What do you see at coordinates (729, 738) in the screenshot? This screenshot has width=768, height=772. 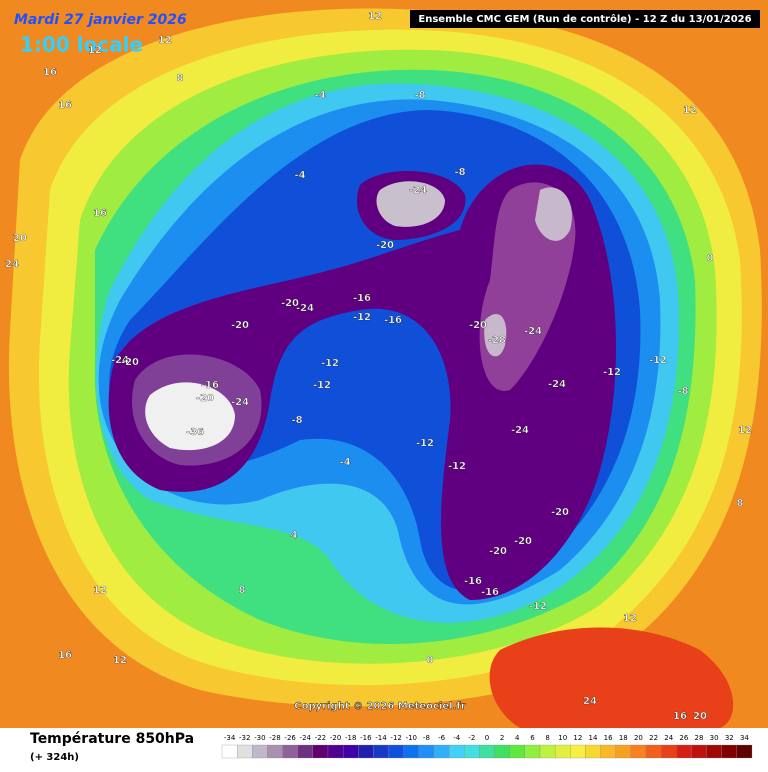 I see `legend-label: 32` at bounding box center [729, 738].